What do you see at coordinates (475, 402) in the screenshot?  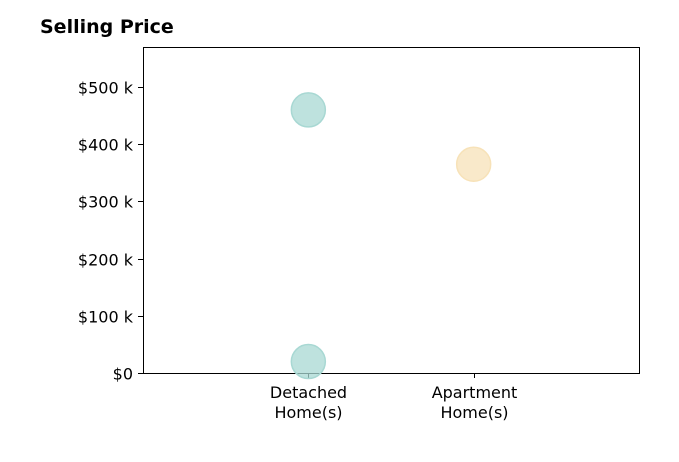 I see `x-tick-label: Apartment Home(s)` at bounding box center [475, 402].